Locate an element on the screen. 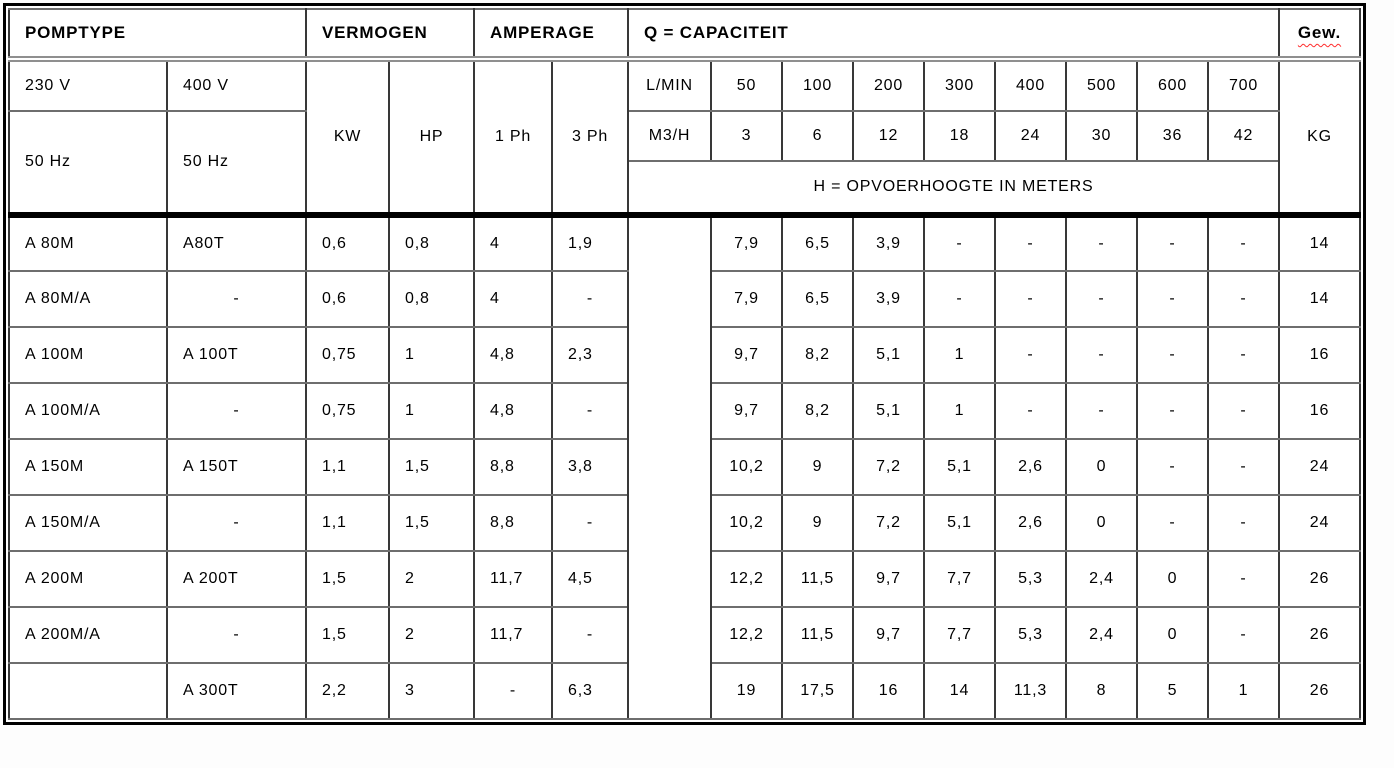 The image size is (1394, 768). cell-head-at-100lmin: 17,5 is located at coordinates (817, 691).